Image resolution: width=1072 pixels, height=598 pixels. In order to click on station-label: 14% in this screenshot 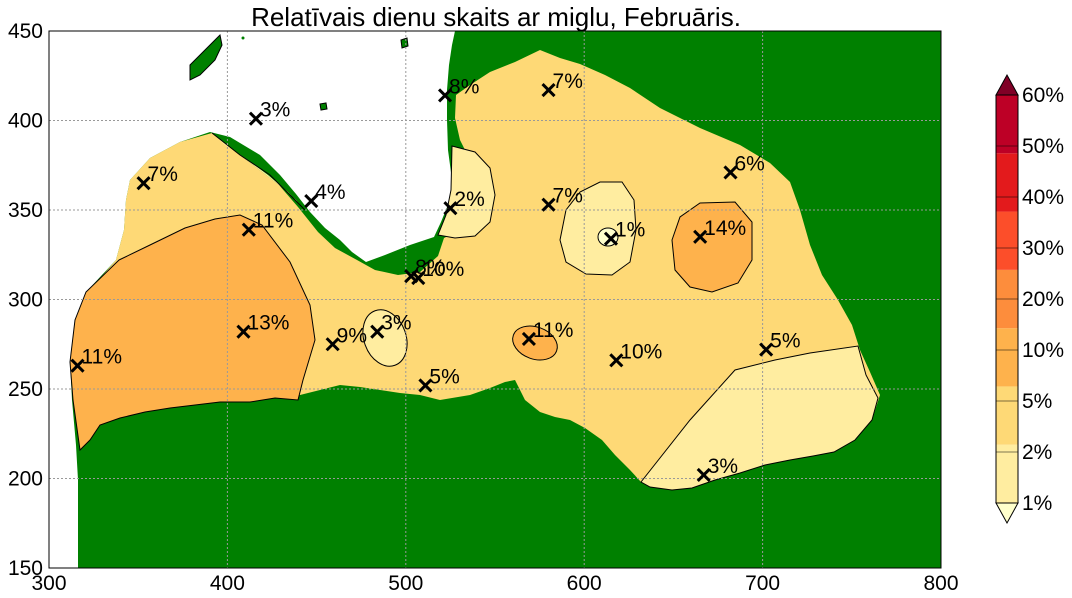, I will do `click(725, 228)`.